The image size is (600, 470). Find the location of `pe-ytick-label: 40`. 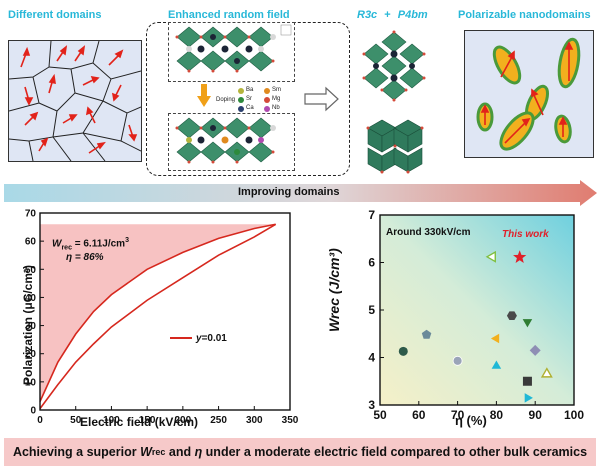

pe-ytick-label: 40 is located at coordinates (31, 298).